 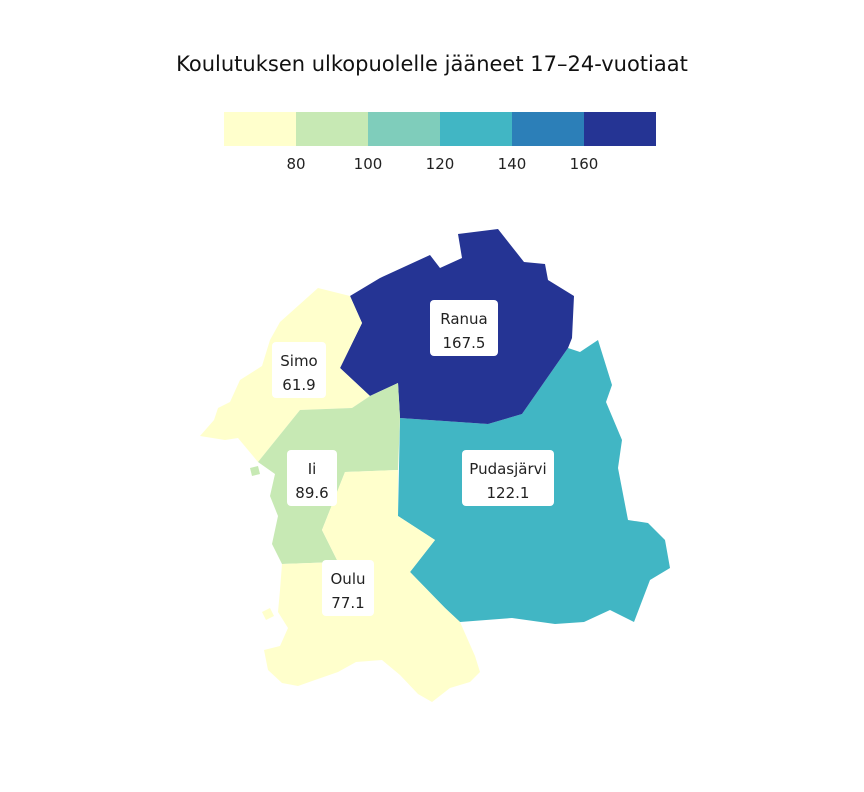 I want to click on label-oulu: Oulu 77.1, so click(x=348, y=588).